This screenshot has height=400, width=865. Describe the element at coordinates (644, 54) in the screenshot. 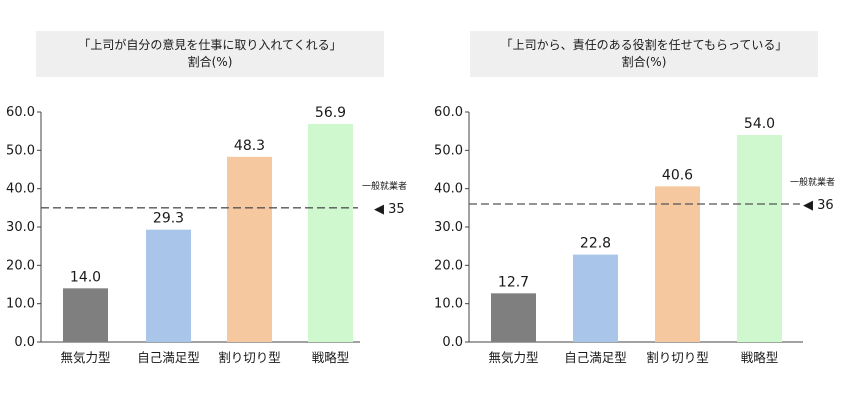

I see `chart-2-title-box: 「上司から、責任のある役割を任せてもらっている」 割合(%)` at that location.